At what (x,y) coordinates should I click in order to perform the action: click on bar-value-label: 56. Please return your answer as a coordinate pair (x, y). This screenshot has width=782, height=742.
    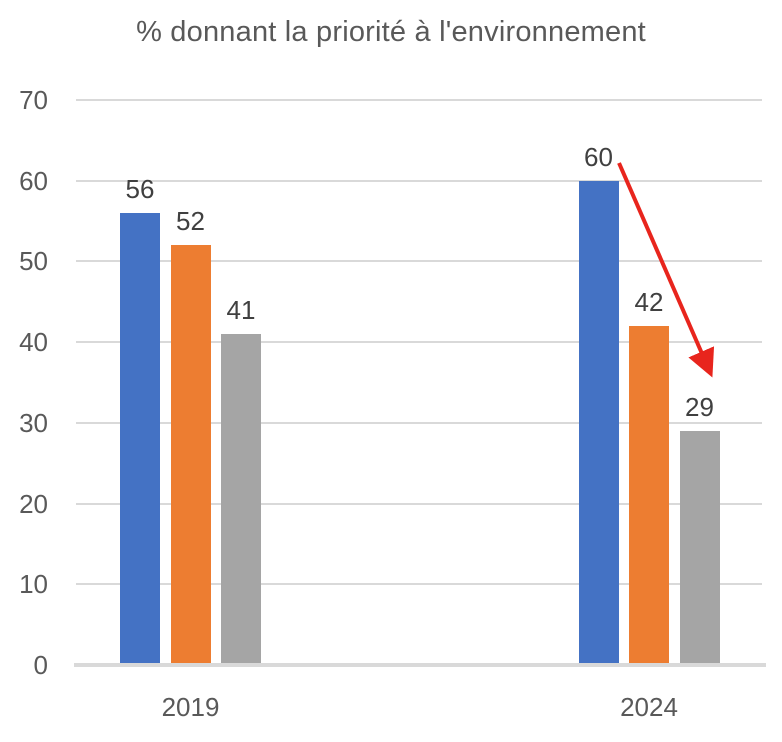
    Looking at the image, I should click on (140, 189).